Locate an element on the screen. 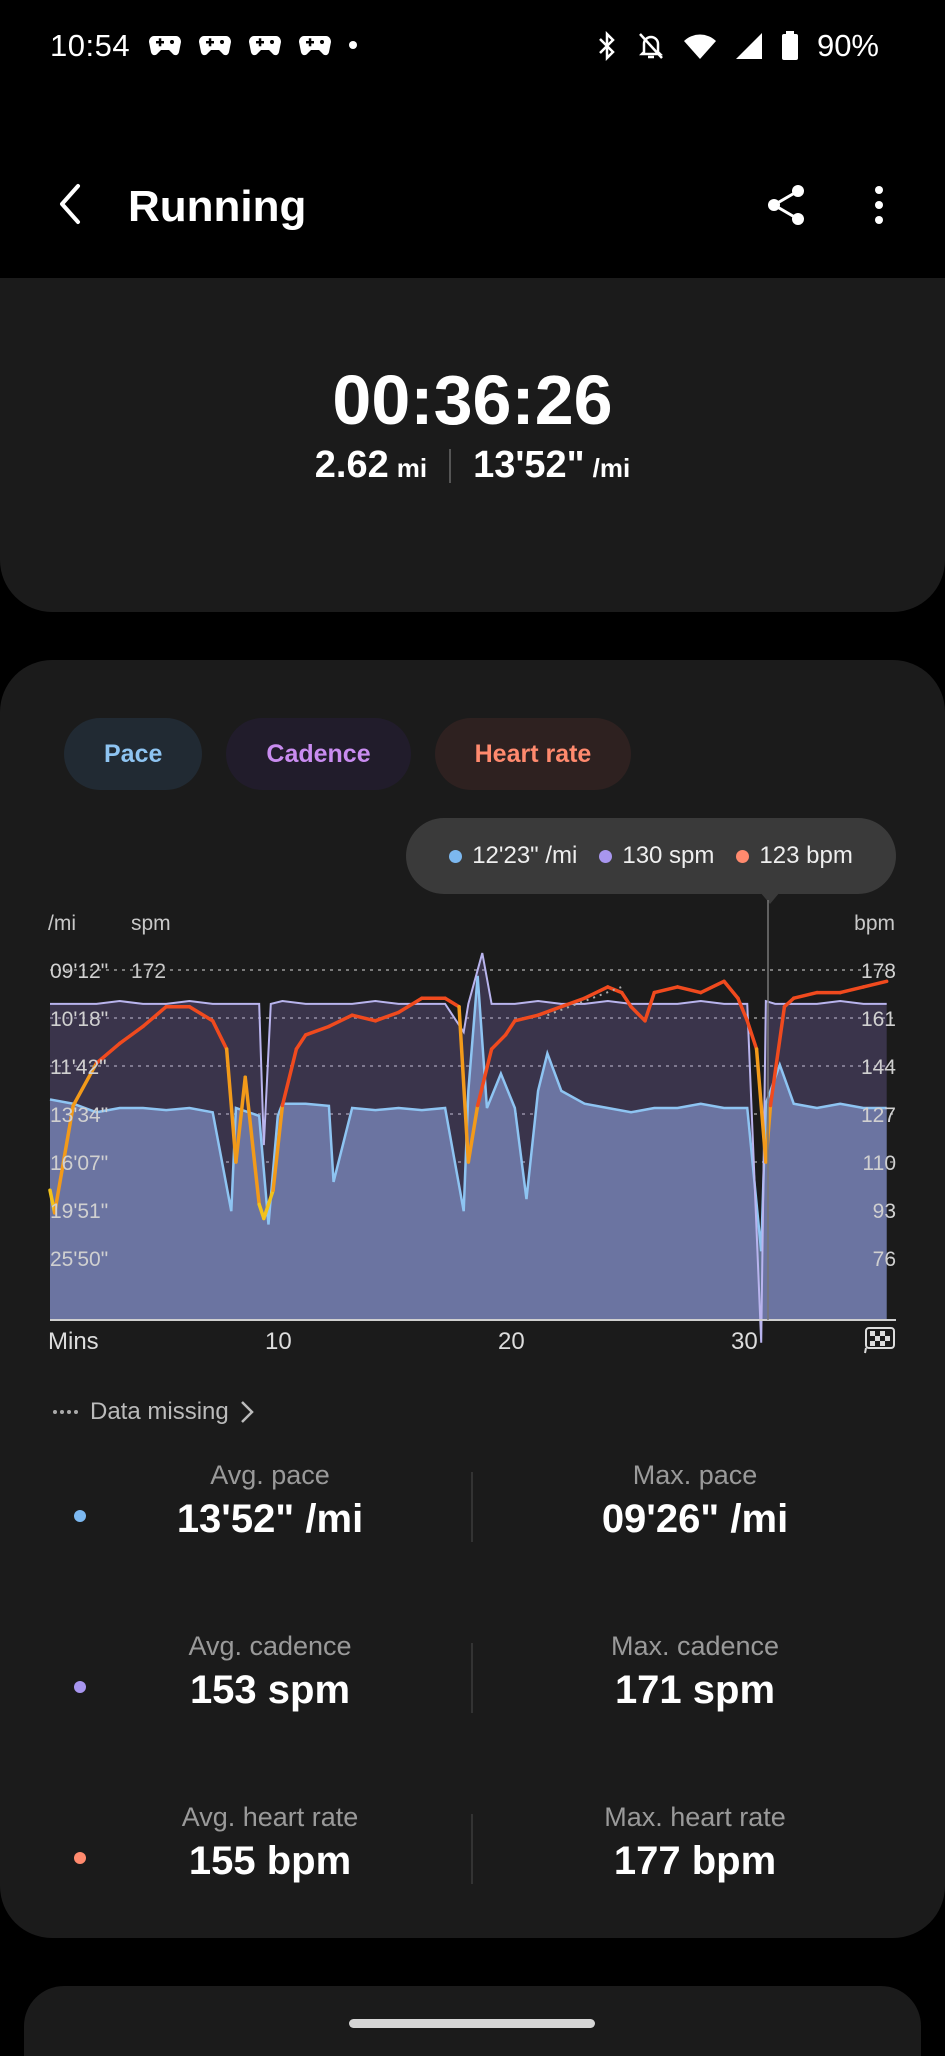 Image resolution: width=945 pixels, height=2056 pixels. pace-legend-dot is located at coordinates (80, 1516).